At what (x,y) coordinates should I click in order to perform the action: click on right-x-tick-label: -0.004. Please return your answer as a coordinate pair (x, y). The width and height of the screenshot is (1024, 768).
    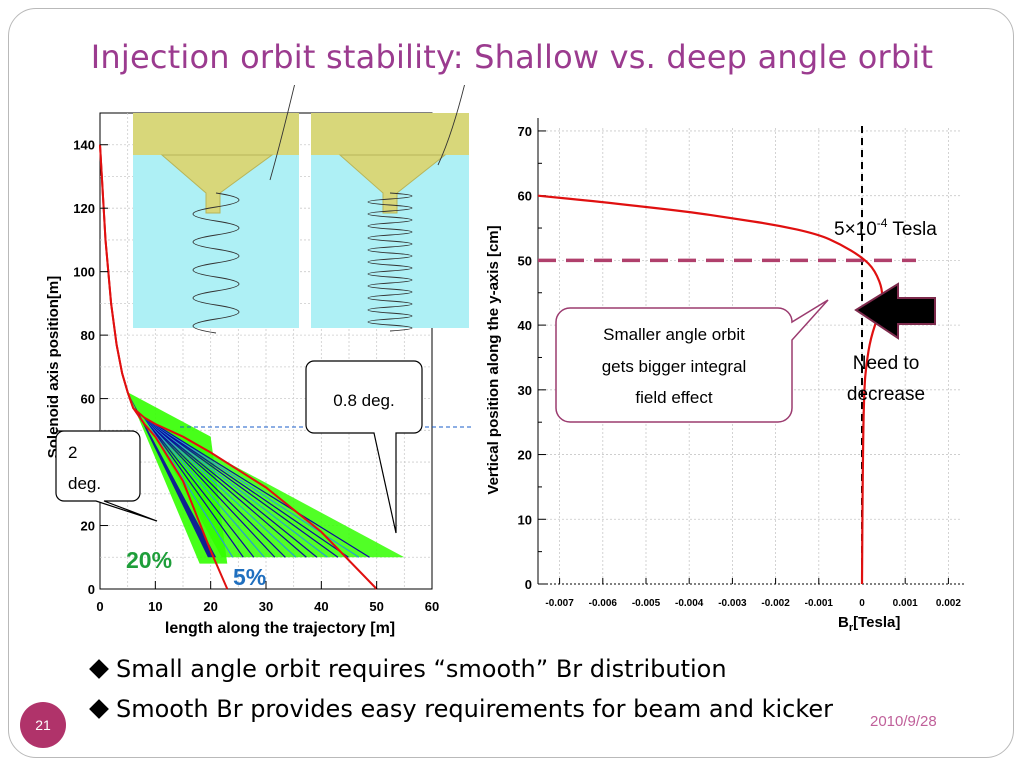
    Looking at the image, I should click on (689, 603).